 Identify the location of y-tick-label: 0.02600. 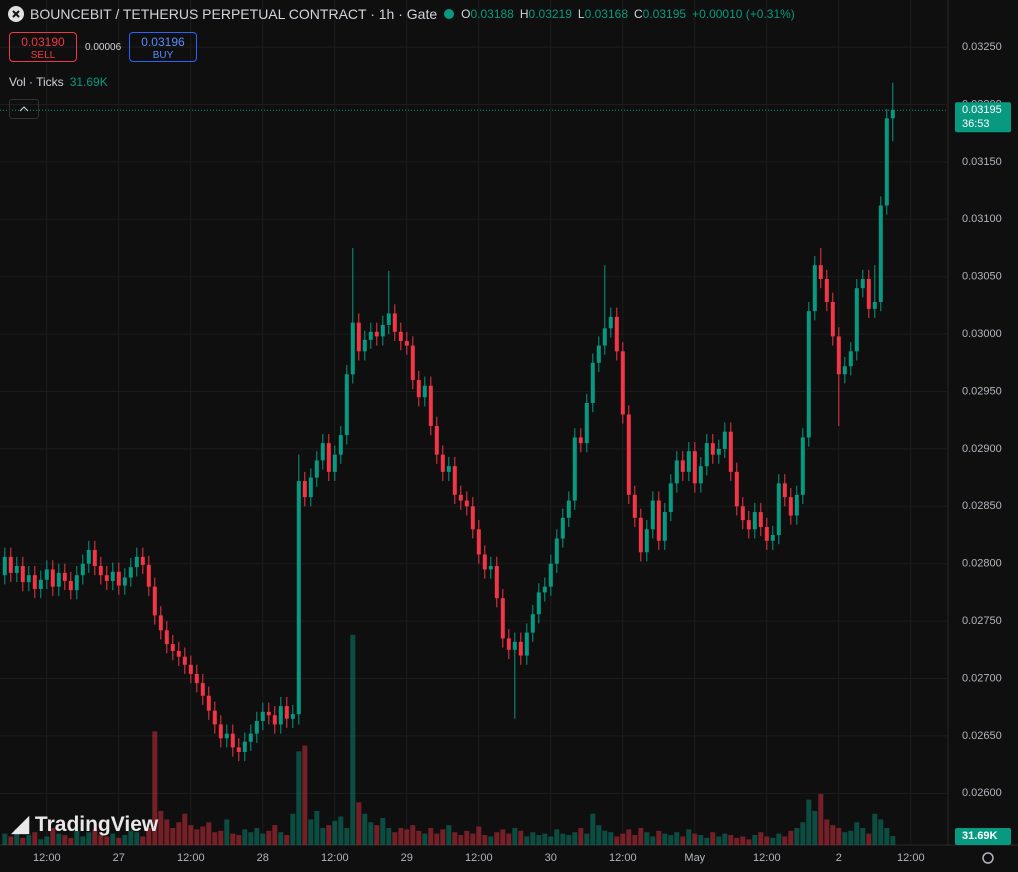
(982, 793).